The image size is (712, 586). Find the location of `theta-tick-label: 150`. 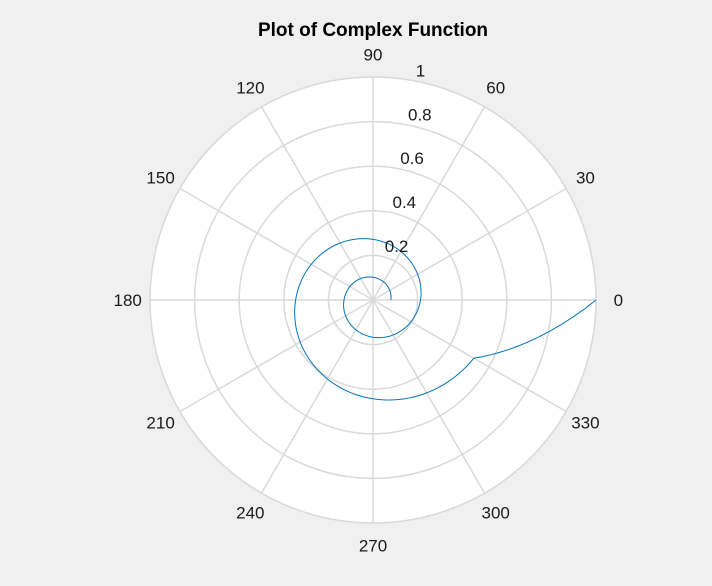

theta-tick-label: 150 is located at coordinates (160, 177).